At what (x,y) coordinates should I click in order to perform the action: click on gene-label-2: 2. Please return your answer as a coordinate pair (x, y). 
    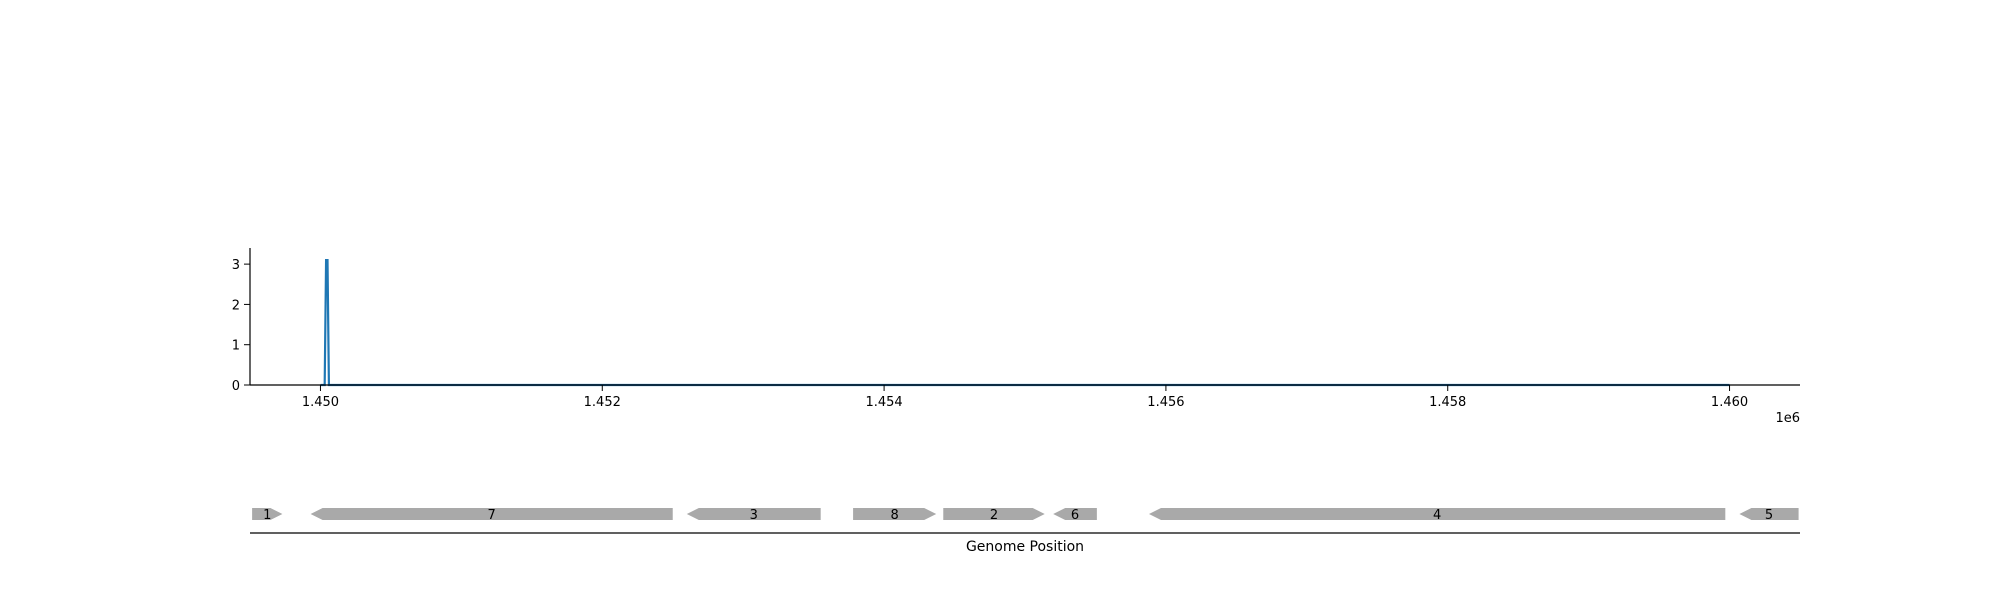
    Looking at the image, I should click on (994, 515).